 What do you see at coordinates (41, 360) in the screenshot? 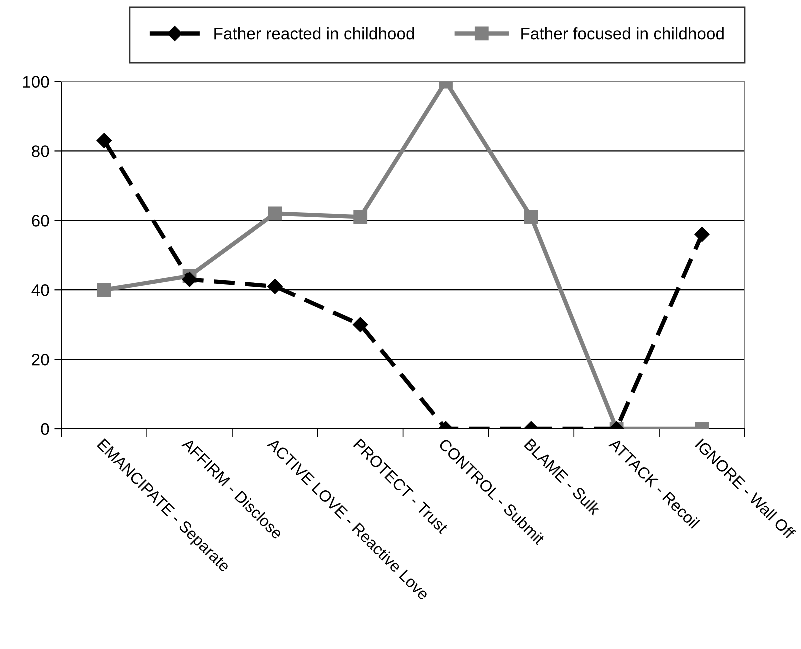
I see `y-tick-label: 20` at bounding box center [41, 360].